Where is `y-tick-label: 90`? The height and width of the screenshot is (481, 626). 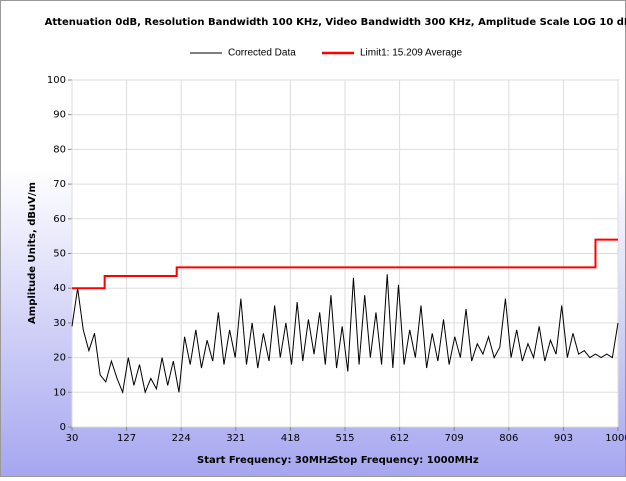 y-tick-label: 90 is located at coordinates (59, 115).